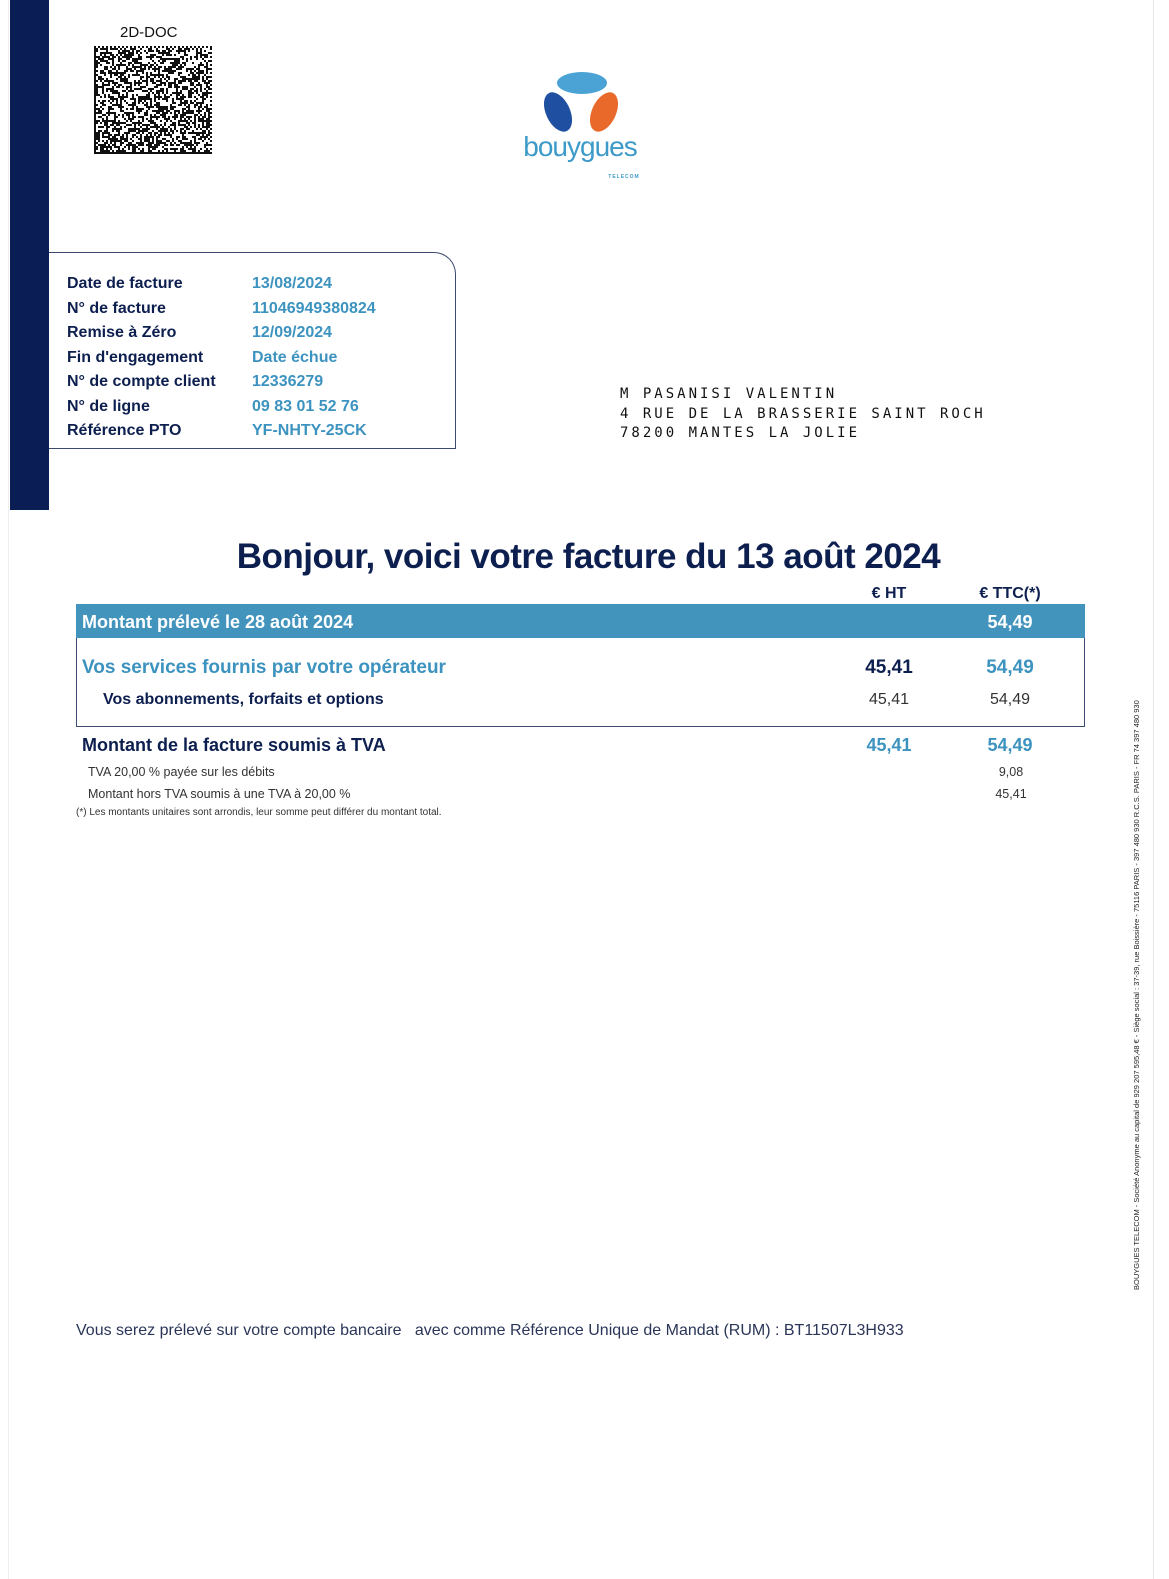 This screenshot has height=1579, width=1169. Describe the element at coordinates (221, 308) in the screenshot. I see `info-row: N° de facture 11046949380824` at that location.